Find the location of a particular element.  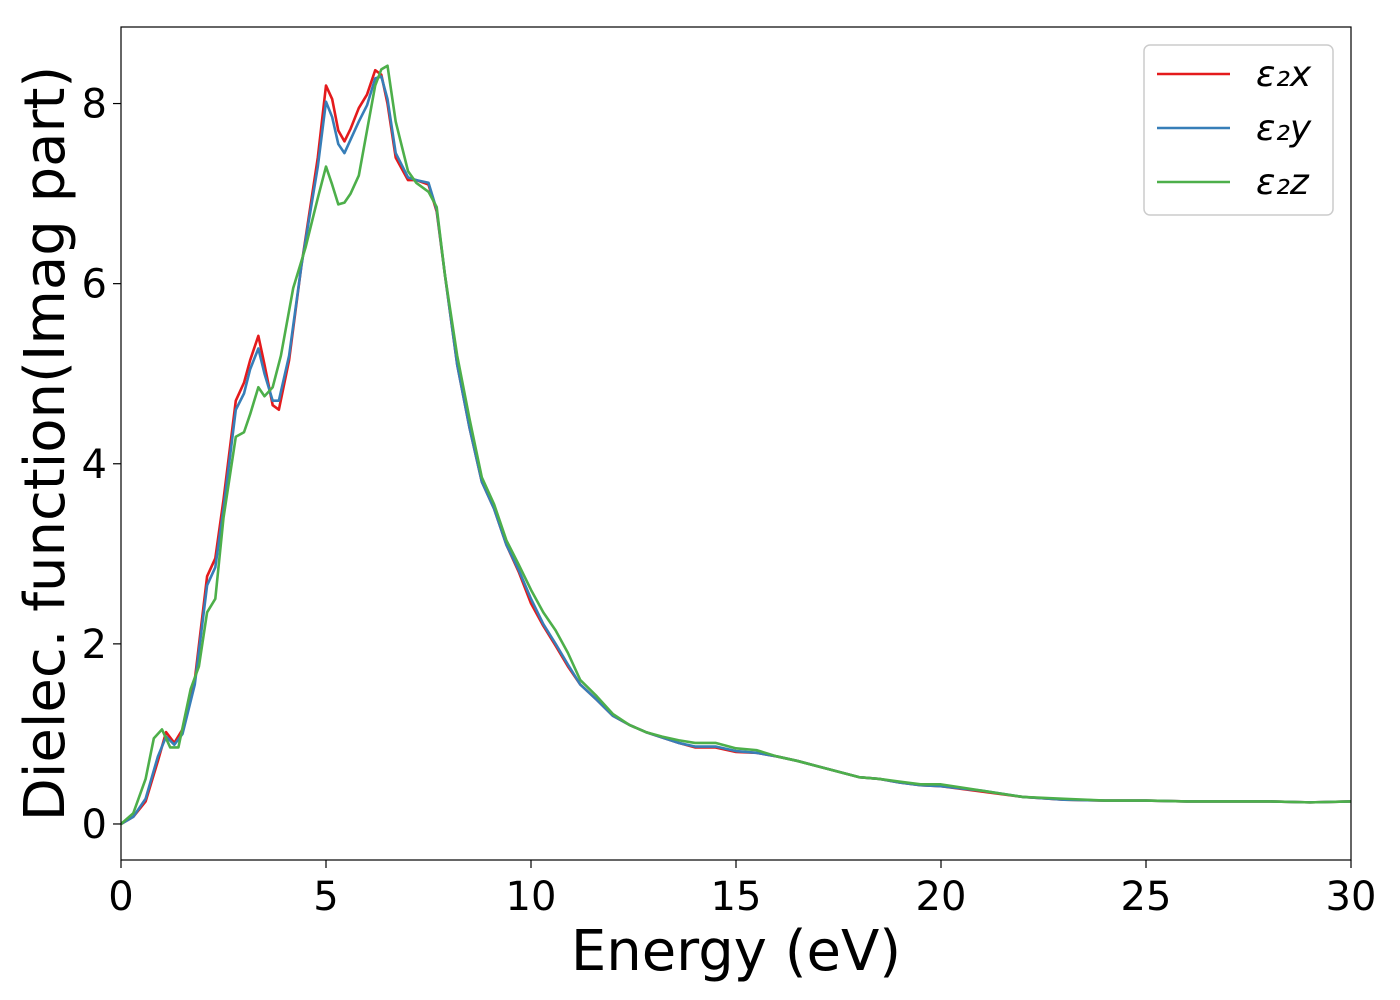

legend: ε₂x ε₂y ε₂z is located at coordinates (1238, 130).